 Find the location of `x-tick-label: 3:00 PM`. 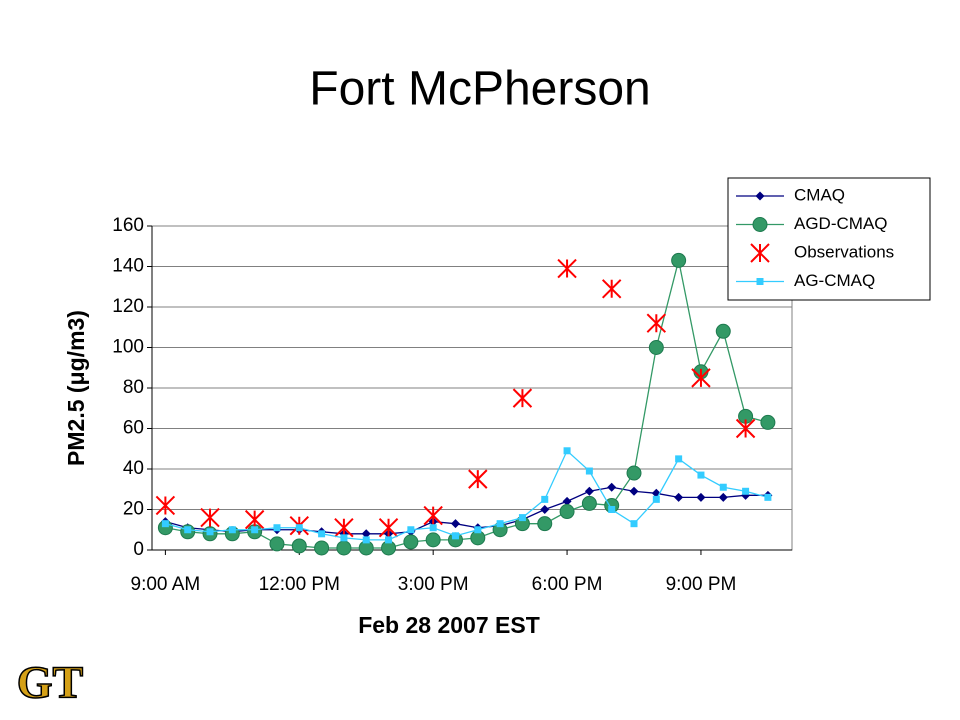

x-tick-label: 3:00 PM is located at coordinates (433, 584).